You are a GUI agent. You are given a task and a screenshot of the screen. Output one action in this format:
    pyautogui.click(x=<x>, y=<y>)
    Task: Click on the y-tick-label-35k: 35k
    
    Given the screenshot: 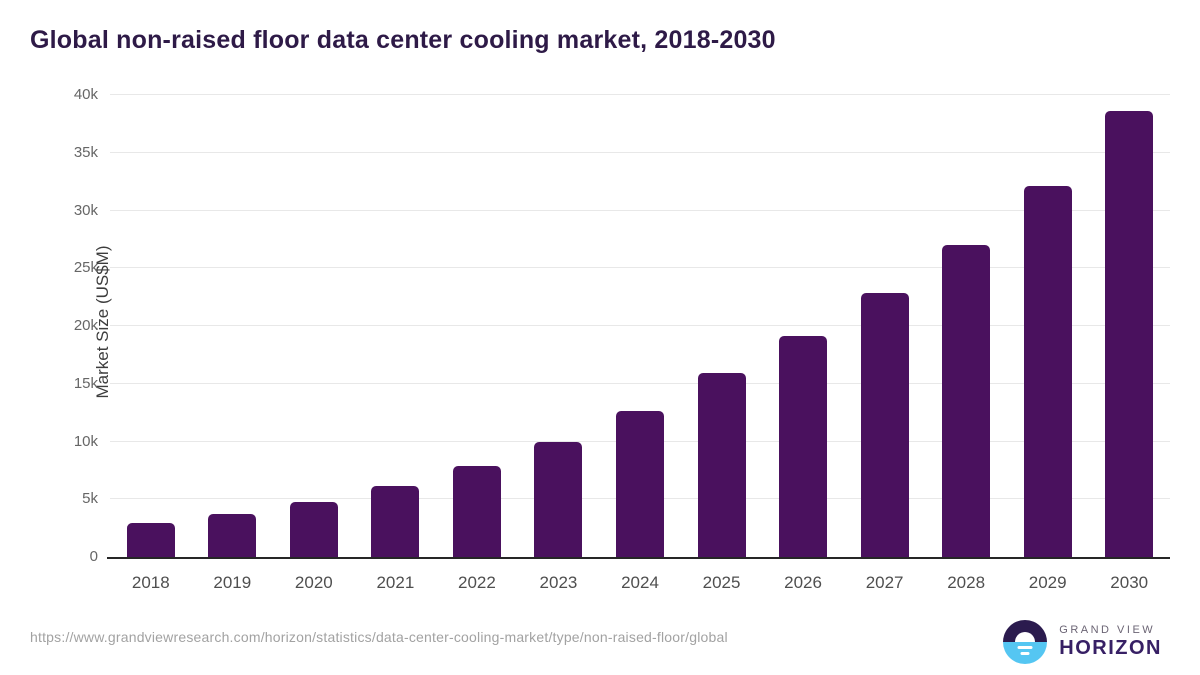 What is the action you would take?
    pyautogui.click(x=85, y=152)
    